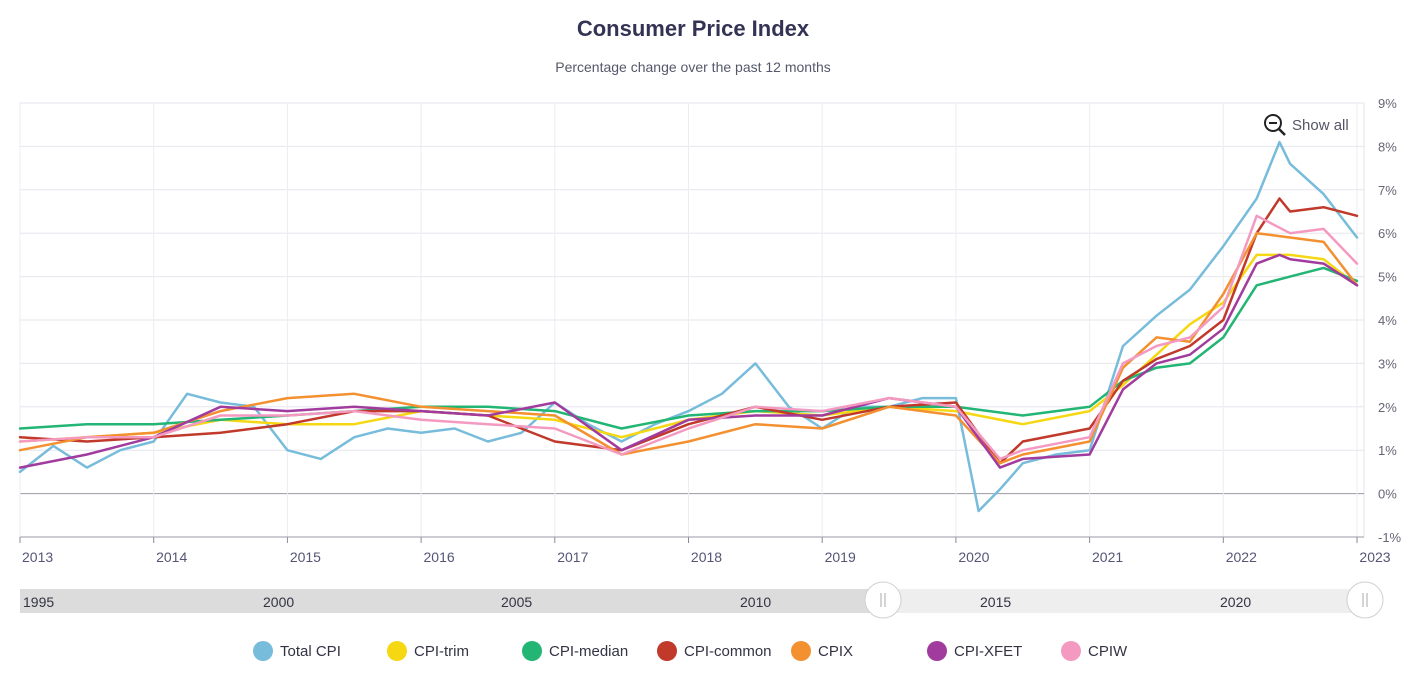 This screenshot has width=1425, height=673. What do you see at coordinates (1387, 277) in the screenshot?
I see `y-tick-label: 5%` at bounding box center [1387, 277].